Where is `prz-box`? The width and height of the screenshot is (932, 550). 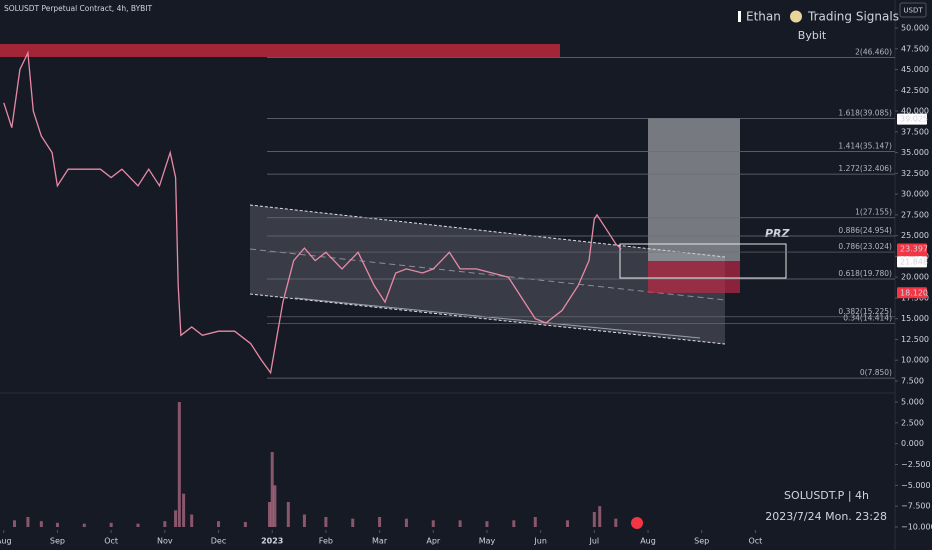
prz-box is located at coordinates (703, 261).